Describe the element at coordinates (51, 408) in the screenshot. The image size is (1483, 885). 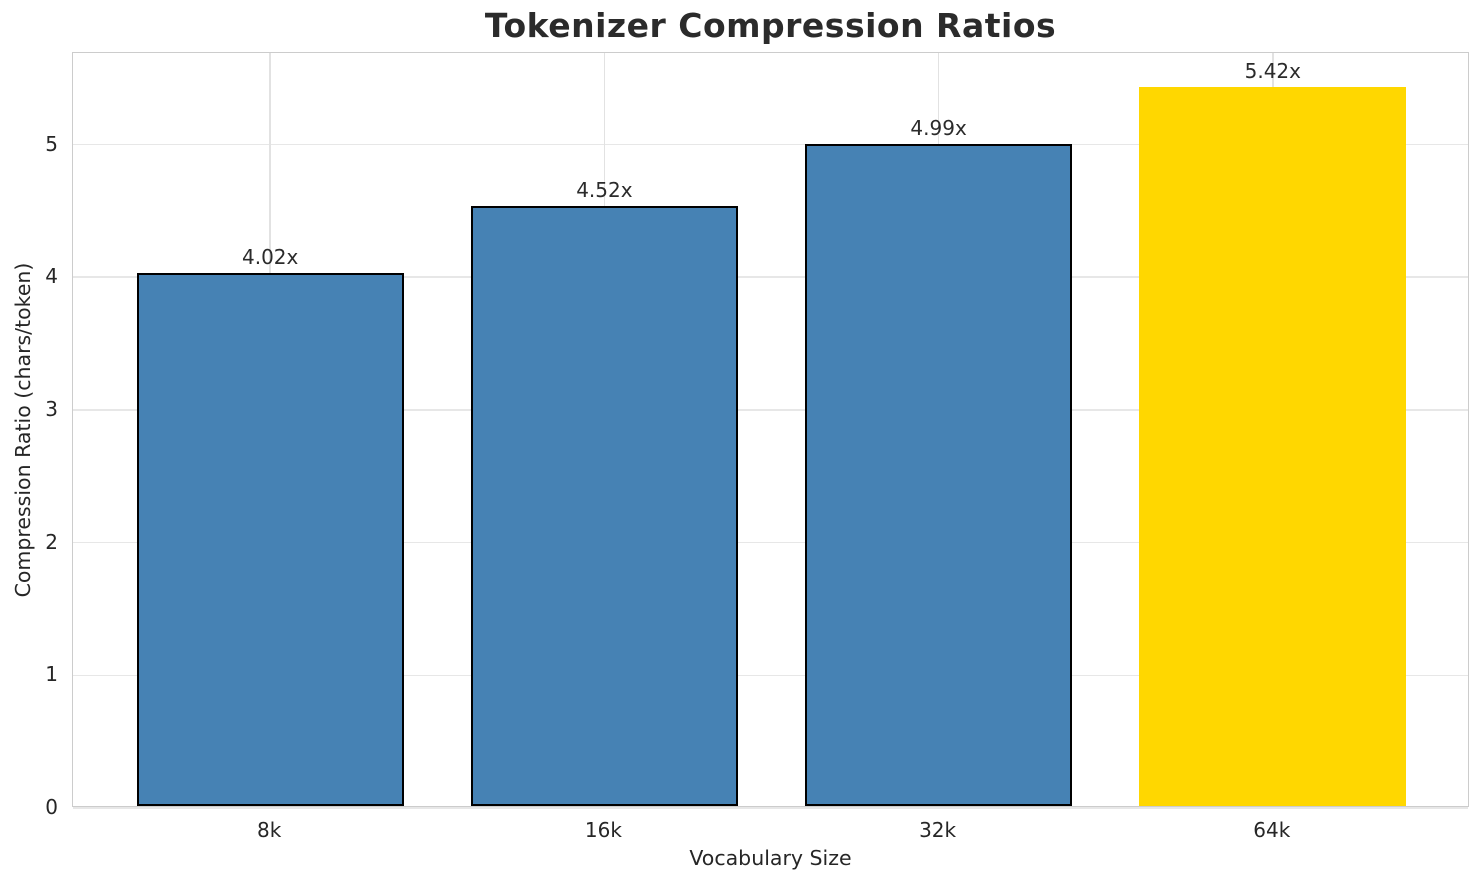
I see `y-tick-label: 3` at that location.